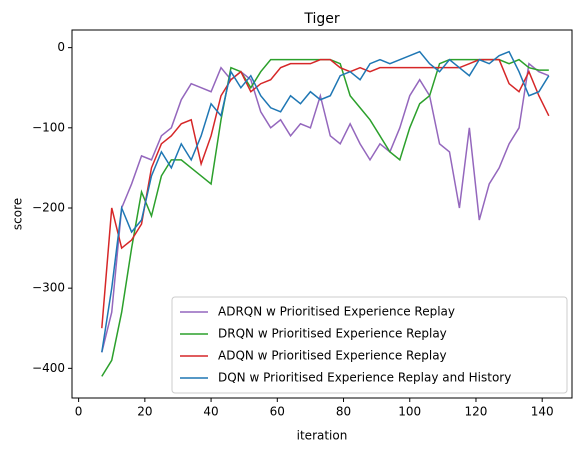  Describe the element at coordinates (48, 288) in the screenshot. I see `y-tick-label: −300` at that location.